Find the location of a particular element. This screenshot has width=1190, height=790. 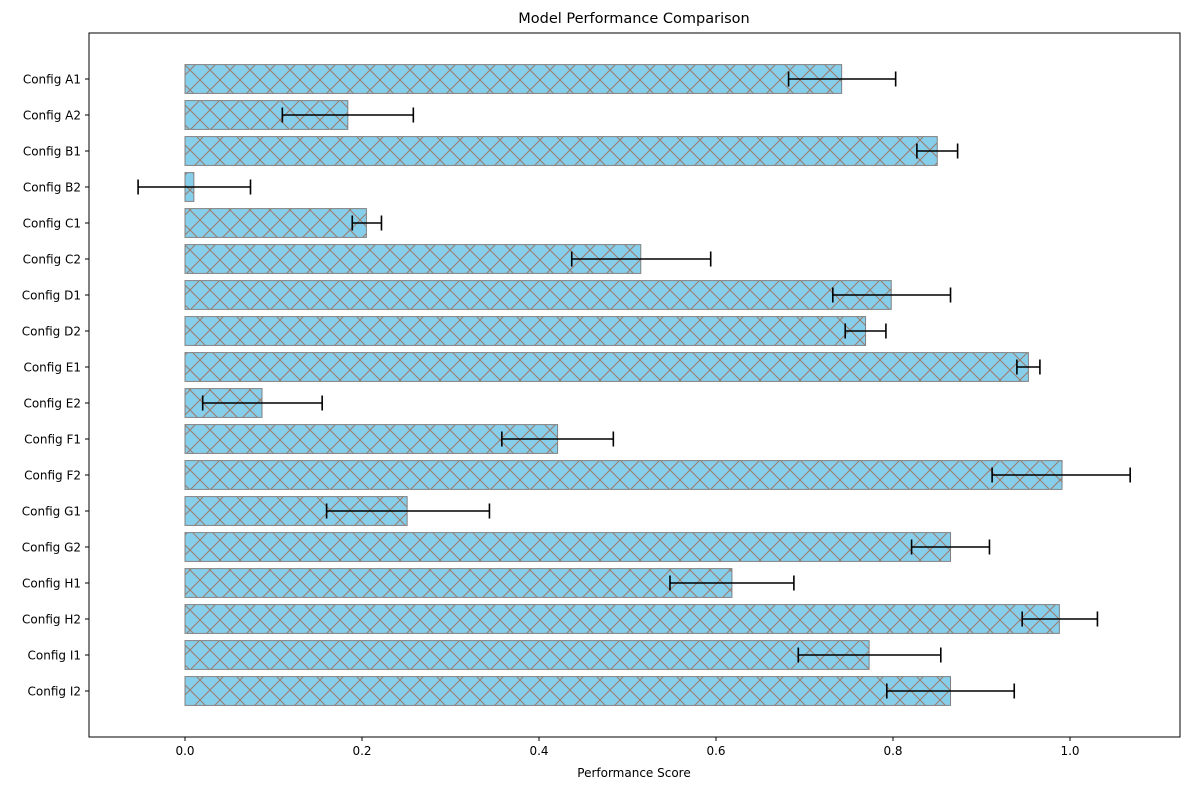

x-tick-label: 1.0 is located at coordinates (1069, 751).